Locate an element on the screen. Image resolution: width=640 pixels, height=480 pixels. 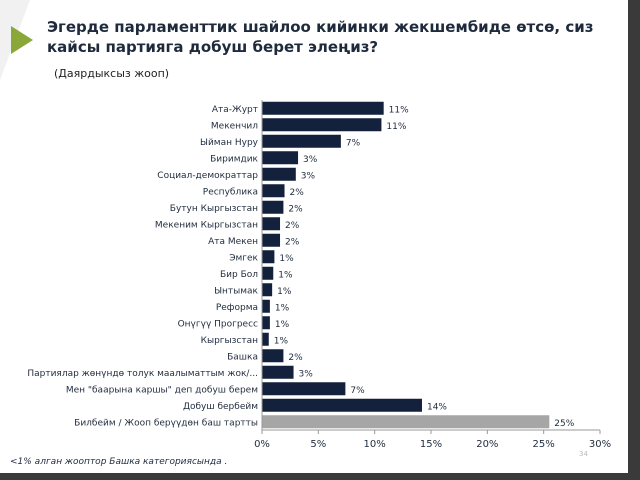
x-tick-label: 15% is located at coordinates (431, 444).